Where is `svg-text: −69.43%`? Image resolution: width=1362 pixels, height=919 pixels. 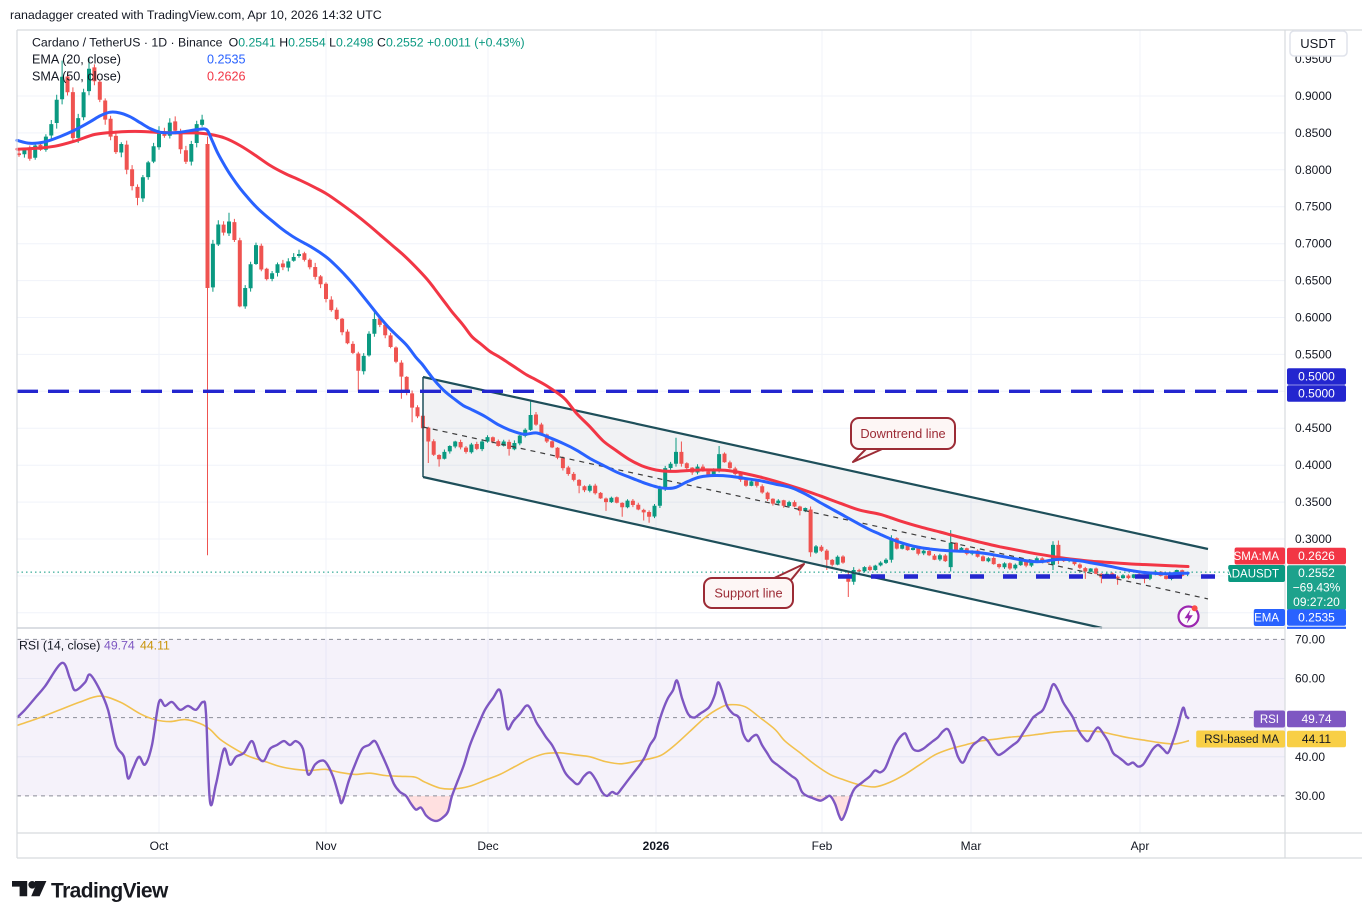 svg-text: −69.43% is located at coordinates (1317, 588).